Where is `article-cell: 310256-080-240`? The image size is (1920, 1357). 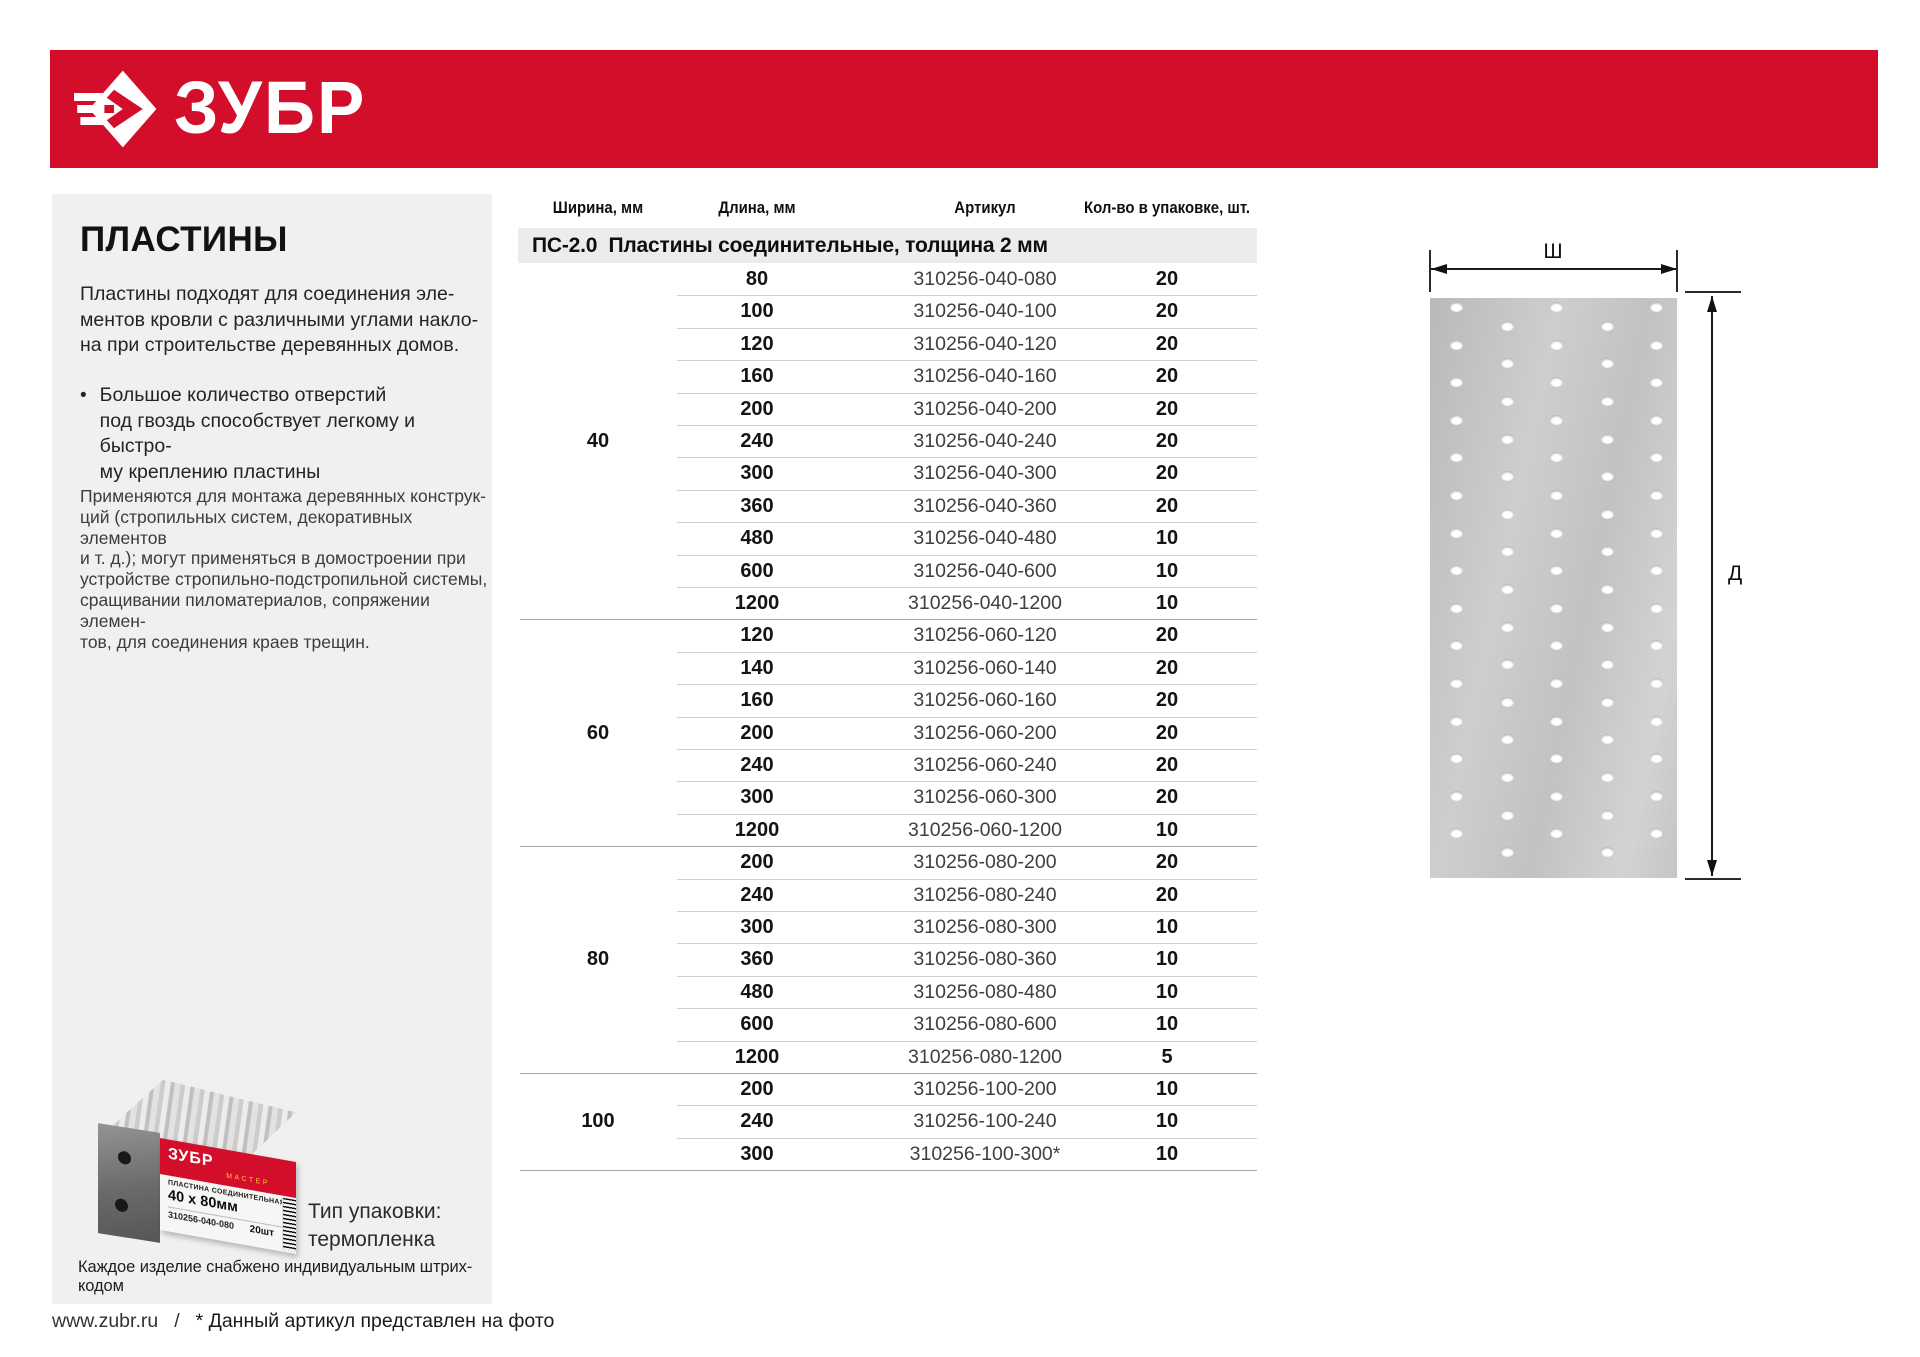
article-cell: 310256-080-240 is located at coordinates (985, 894).